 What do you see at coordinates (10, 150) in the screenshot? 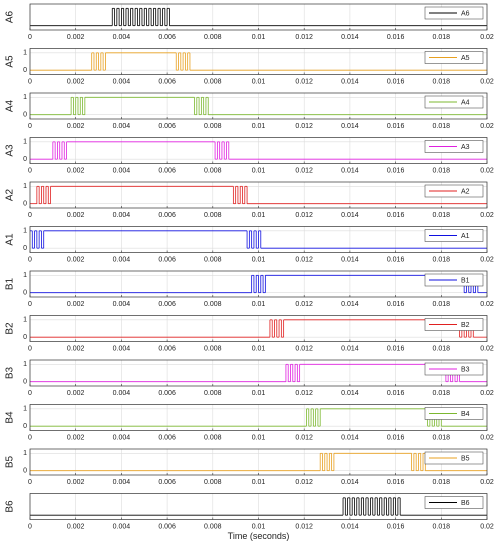
I see `y-axis-label: A3` at bounding box center [10, 150].